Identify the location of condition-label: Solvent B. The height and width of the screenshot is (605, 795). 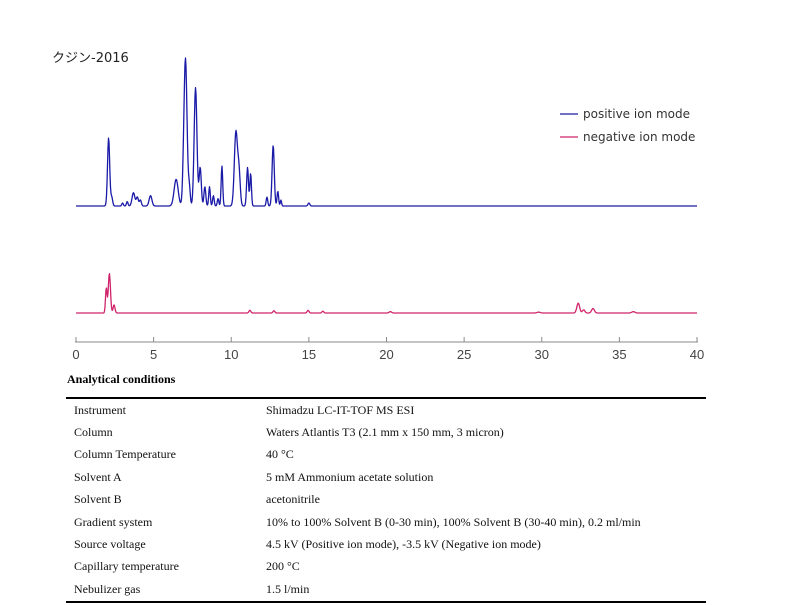
(98, 499).